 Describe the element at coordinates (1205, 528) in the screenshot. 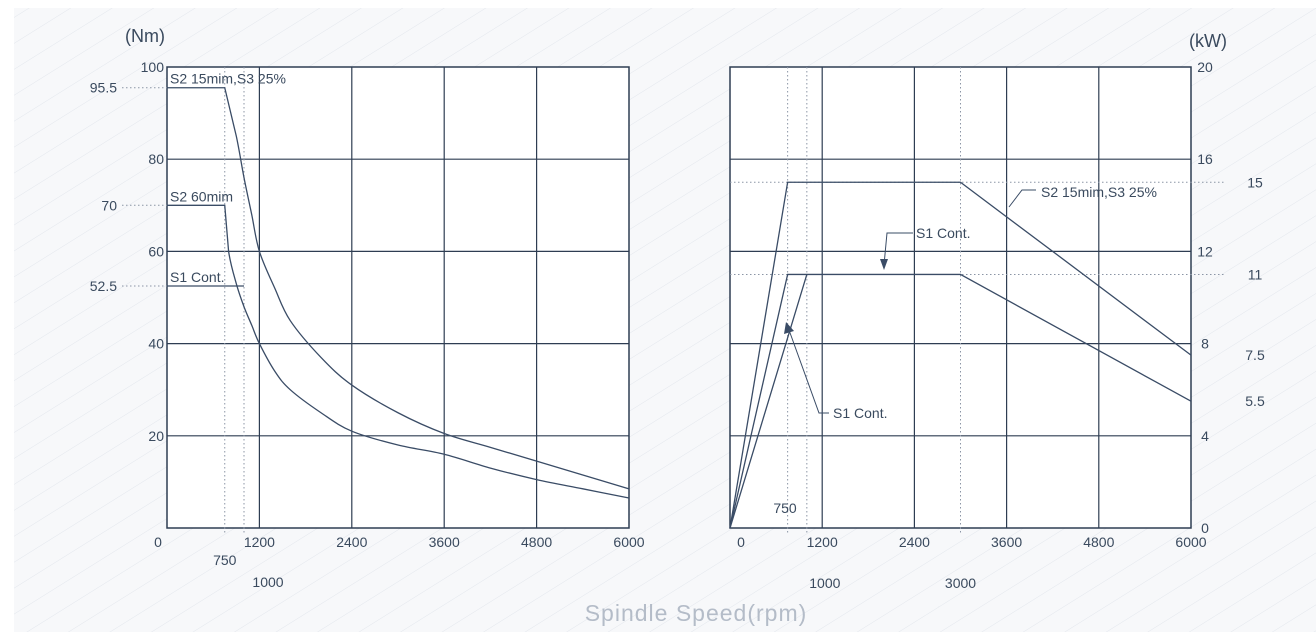

I see `power-y-tick-label: 0` at that location.